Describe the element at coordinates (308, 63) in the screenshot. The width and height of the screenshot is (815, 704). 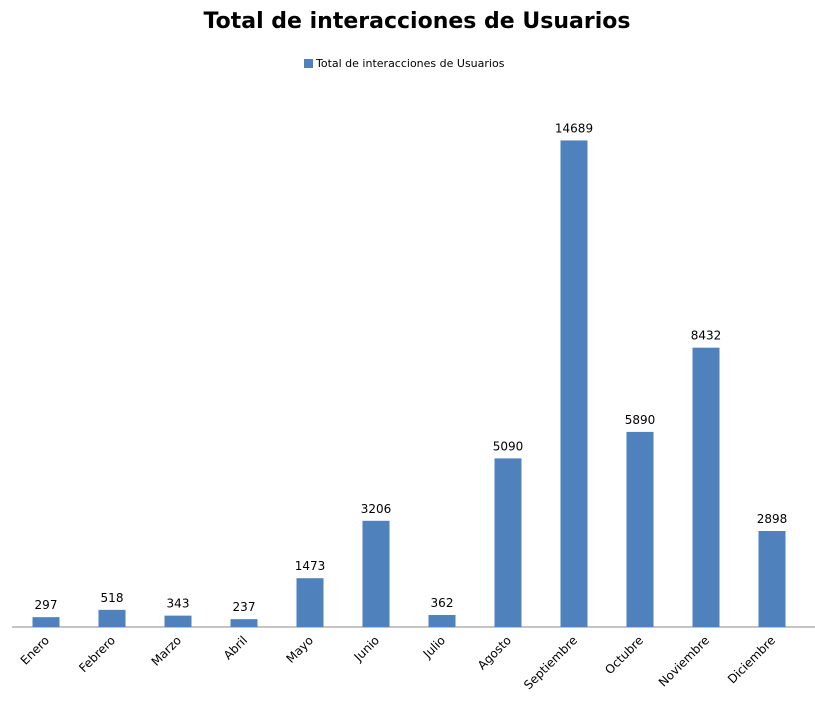
I see `legend-swatch` at that location.